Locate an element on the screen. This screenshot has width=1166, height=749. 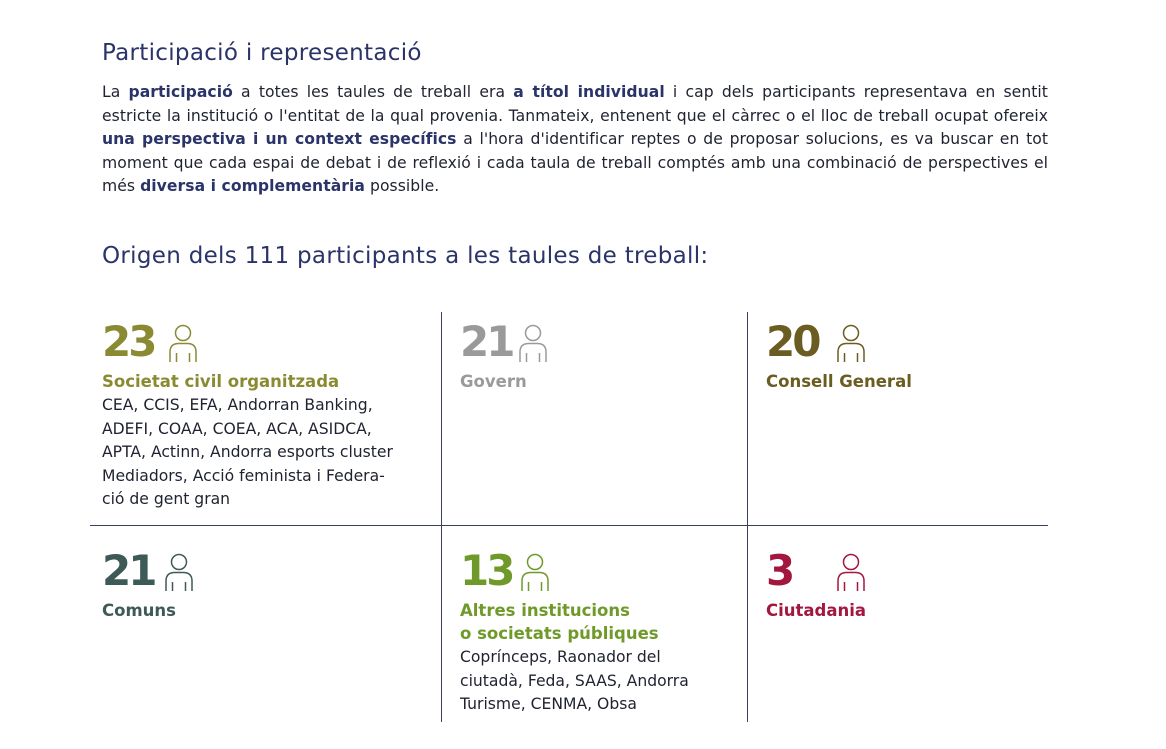
group-label: Comuns is located at coordinates (139, 610).